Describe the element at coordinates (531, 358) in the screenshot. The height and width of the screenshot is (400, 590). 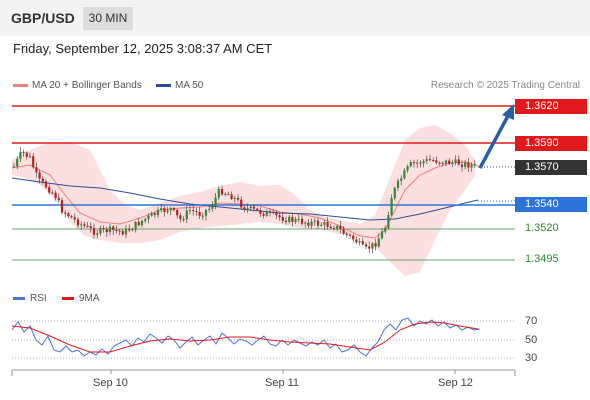
I see `rsi-level-30: 30` at that location.